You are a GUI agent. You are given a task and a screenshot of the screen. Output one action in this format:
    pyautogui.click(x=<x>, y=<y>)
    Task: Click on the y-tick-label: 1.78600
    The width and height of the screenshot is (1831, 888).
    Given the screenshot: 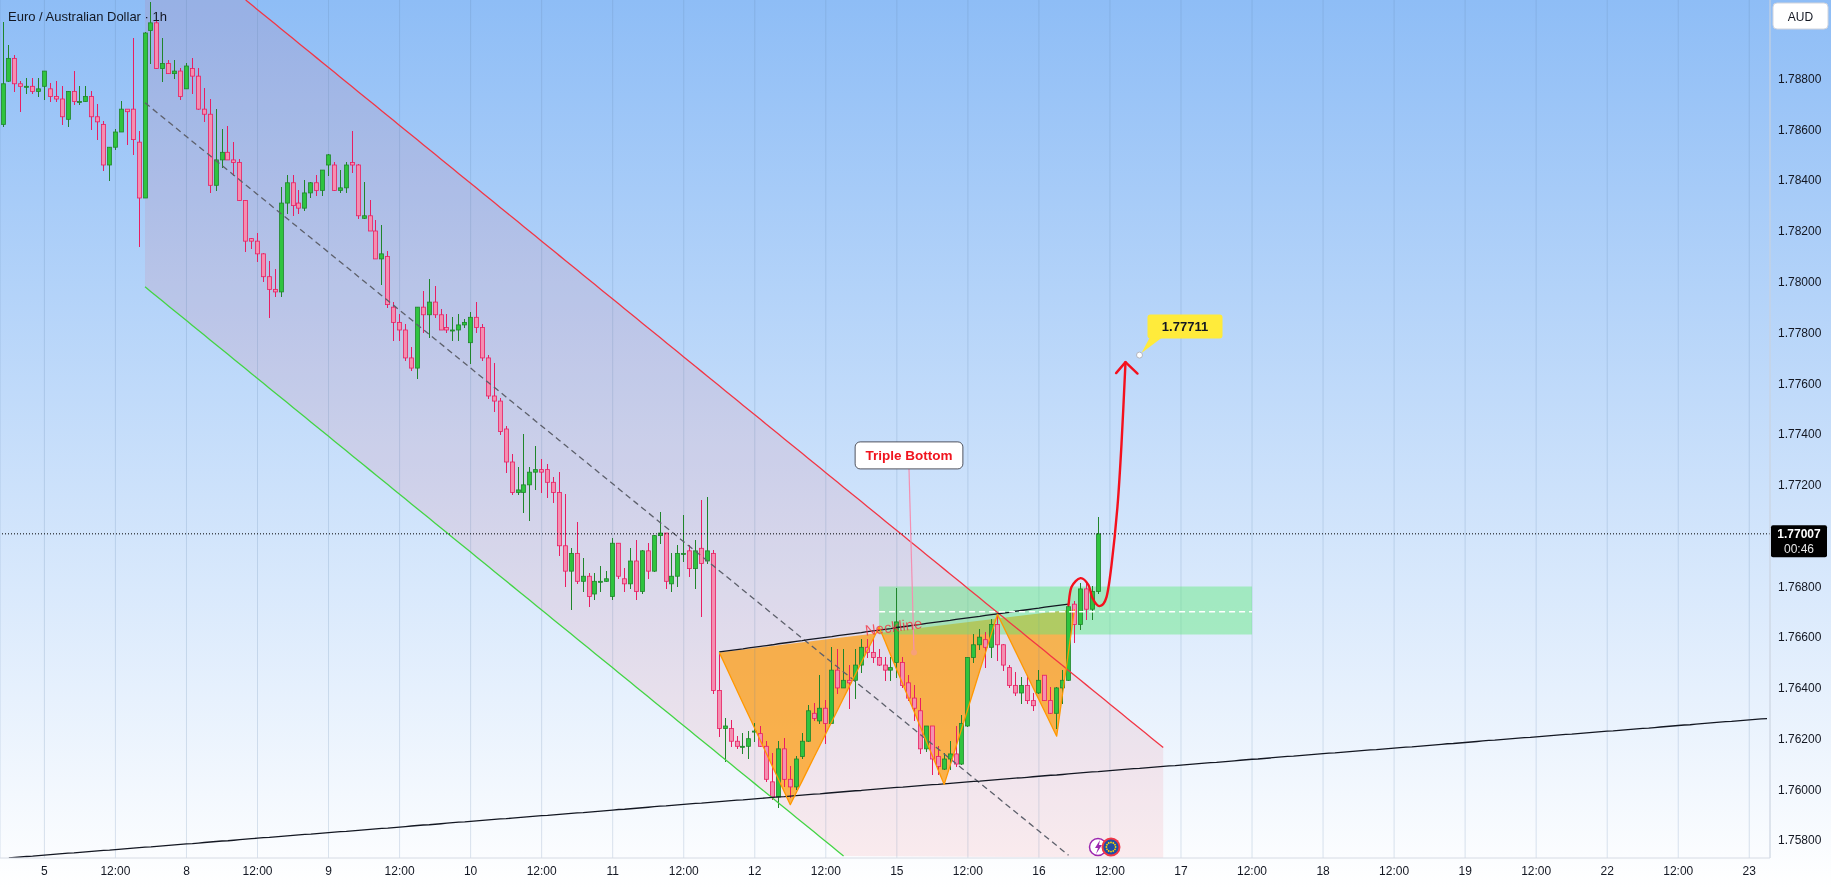 What is the action you would take?
    pyautogui.click(x=1800, y=129)
    